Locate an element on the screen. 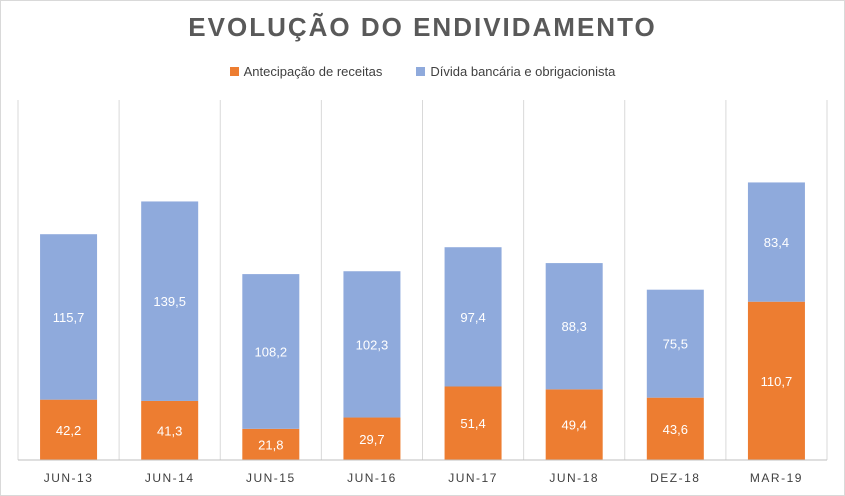  data-label-divida-jun-17: 97,4 is located at coordinates (472, 317).